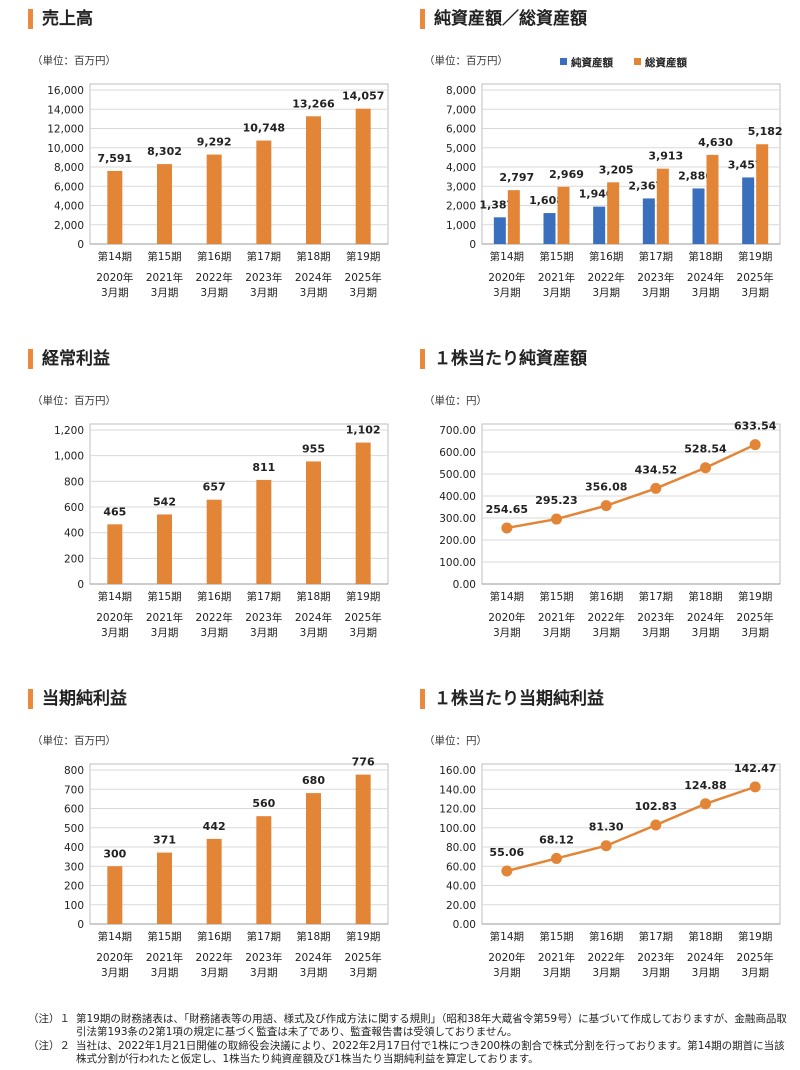 This screenshot has width=800, height=1070. I want to click on data-label: 8,302, so click(164, 151).